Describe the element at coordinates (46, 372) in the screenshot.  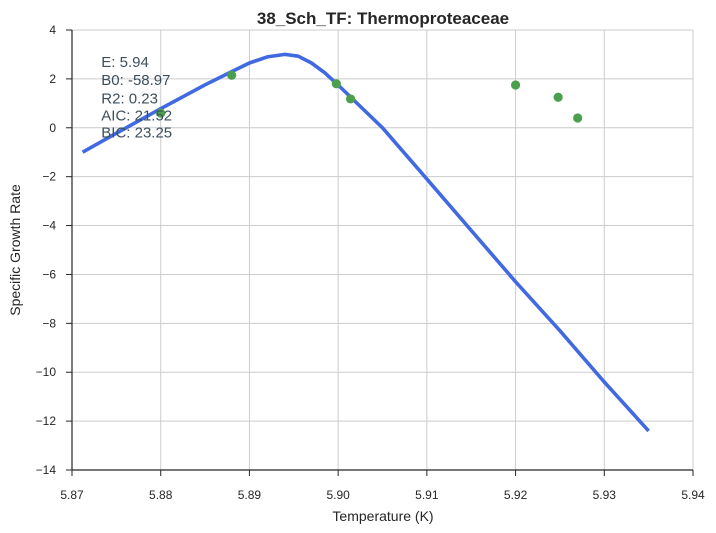
I see `y-tick-label: −10` at that location.